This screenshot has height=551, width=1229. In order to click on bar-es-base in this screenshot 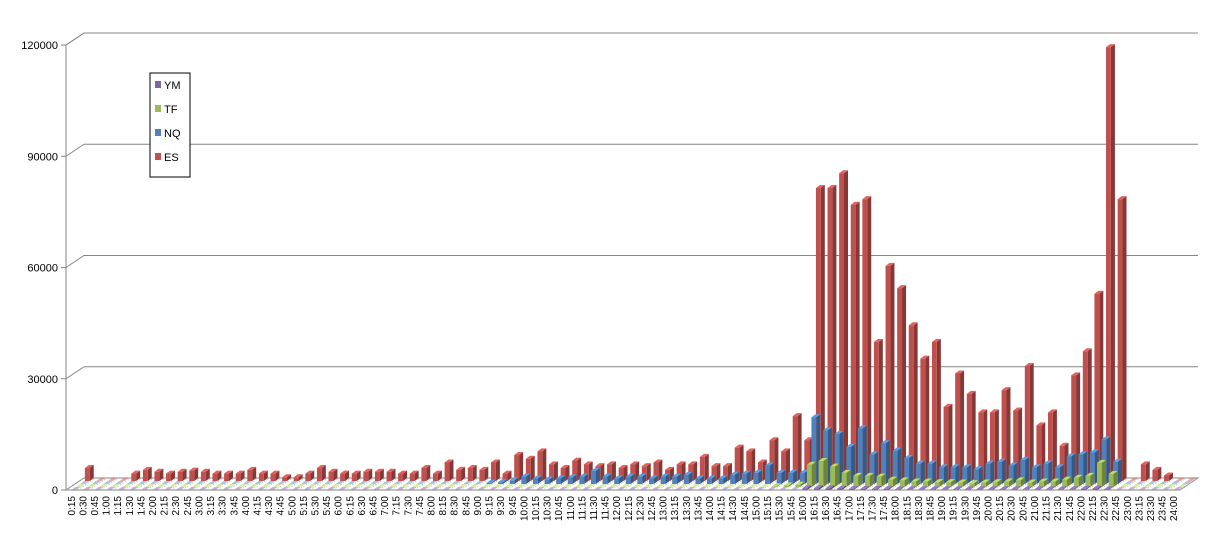, I will do `click(124, 479)`.